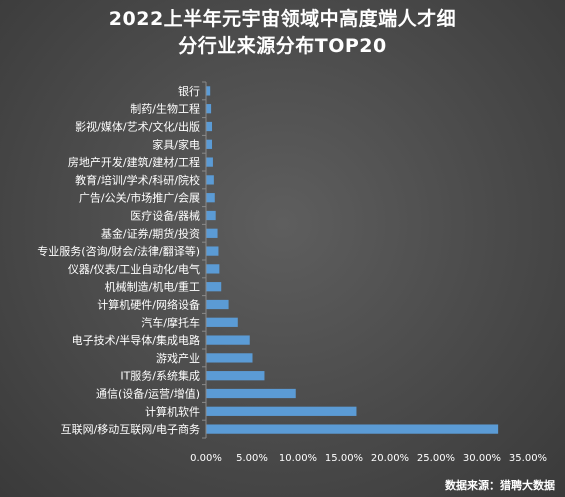 Image resolution: width=565 pixels, height=497 pixels. Describe the element at coordinates (252, 458) in the screenshot. I see `x-tick-label: 5.00%` at that location.